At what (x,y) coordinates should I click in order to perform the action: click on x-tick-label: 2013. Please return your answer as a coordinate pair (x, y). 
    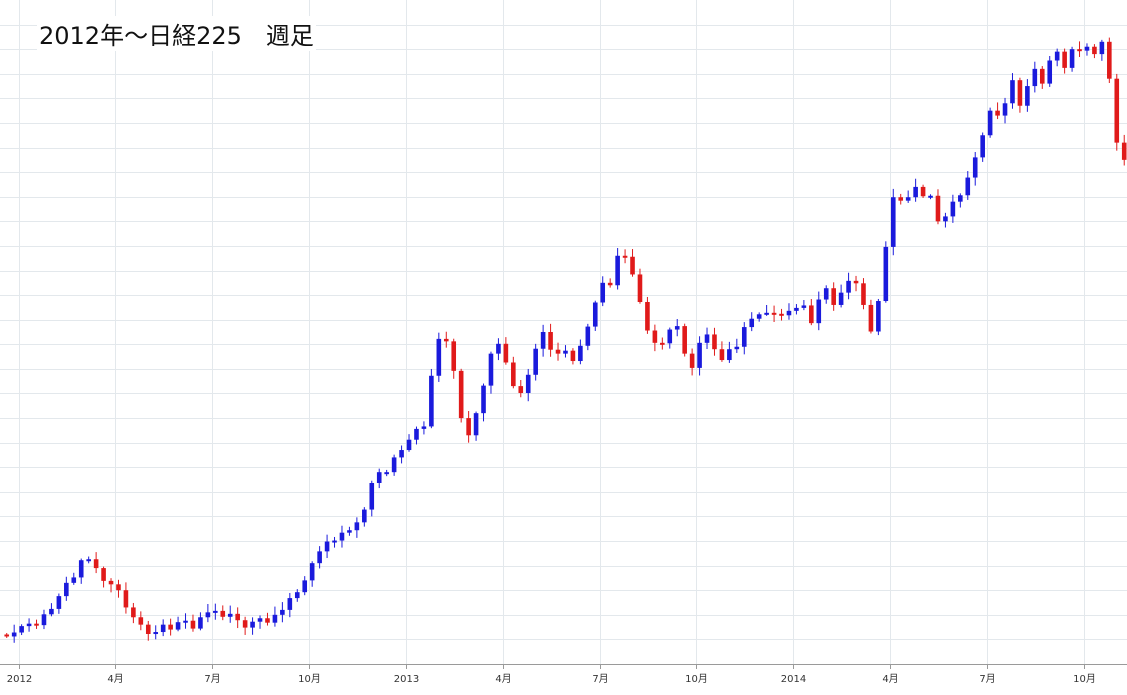
    Looking at the image, I should click on (406, 679).